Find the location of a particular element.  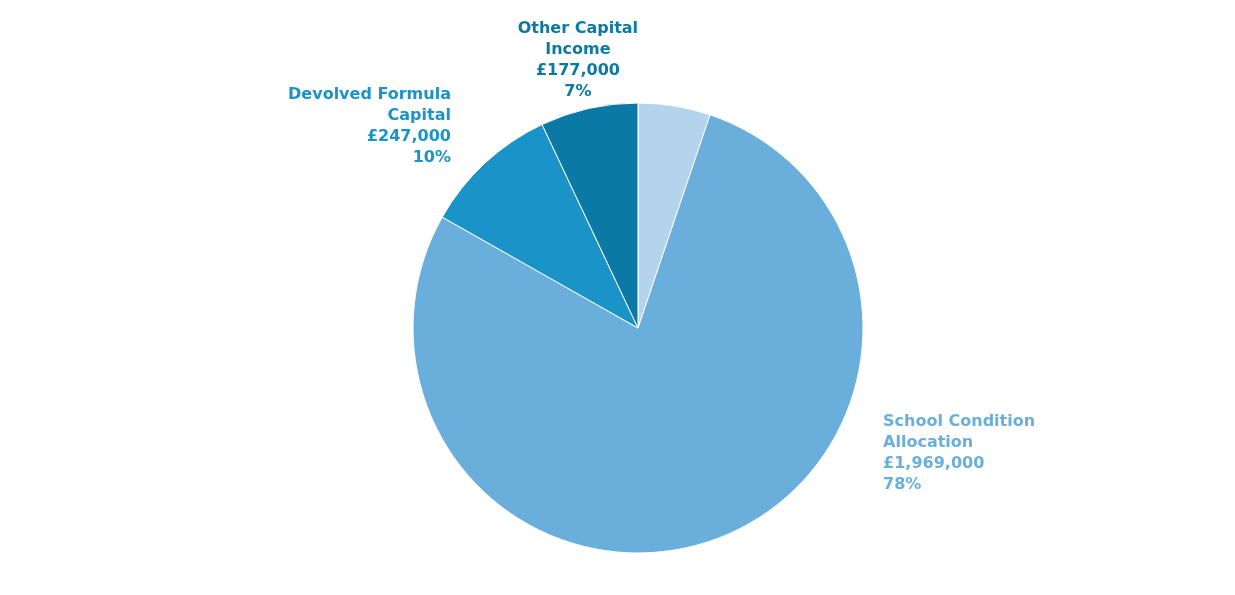

slice-label: Other Capital Income is located at coordinates (578, 37).